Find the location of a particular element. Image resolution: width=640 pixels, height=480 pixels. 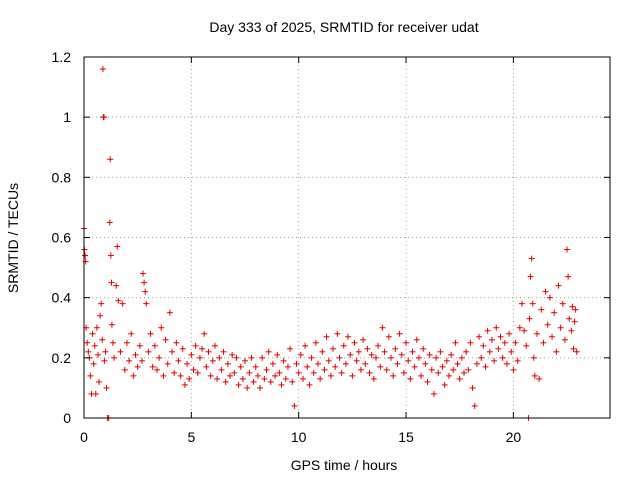

x-tick-label: 15 is located at coordinates (406, 437).